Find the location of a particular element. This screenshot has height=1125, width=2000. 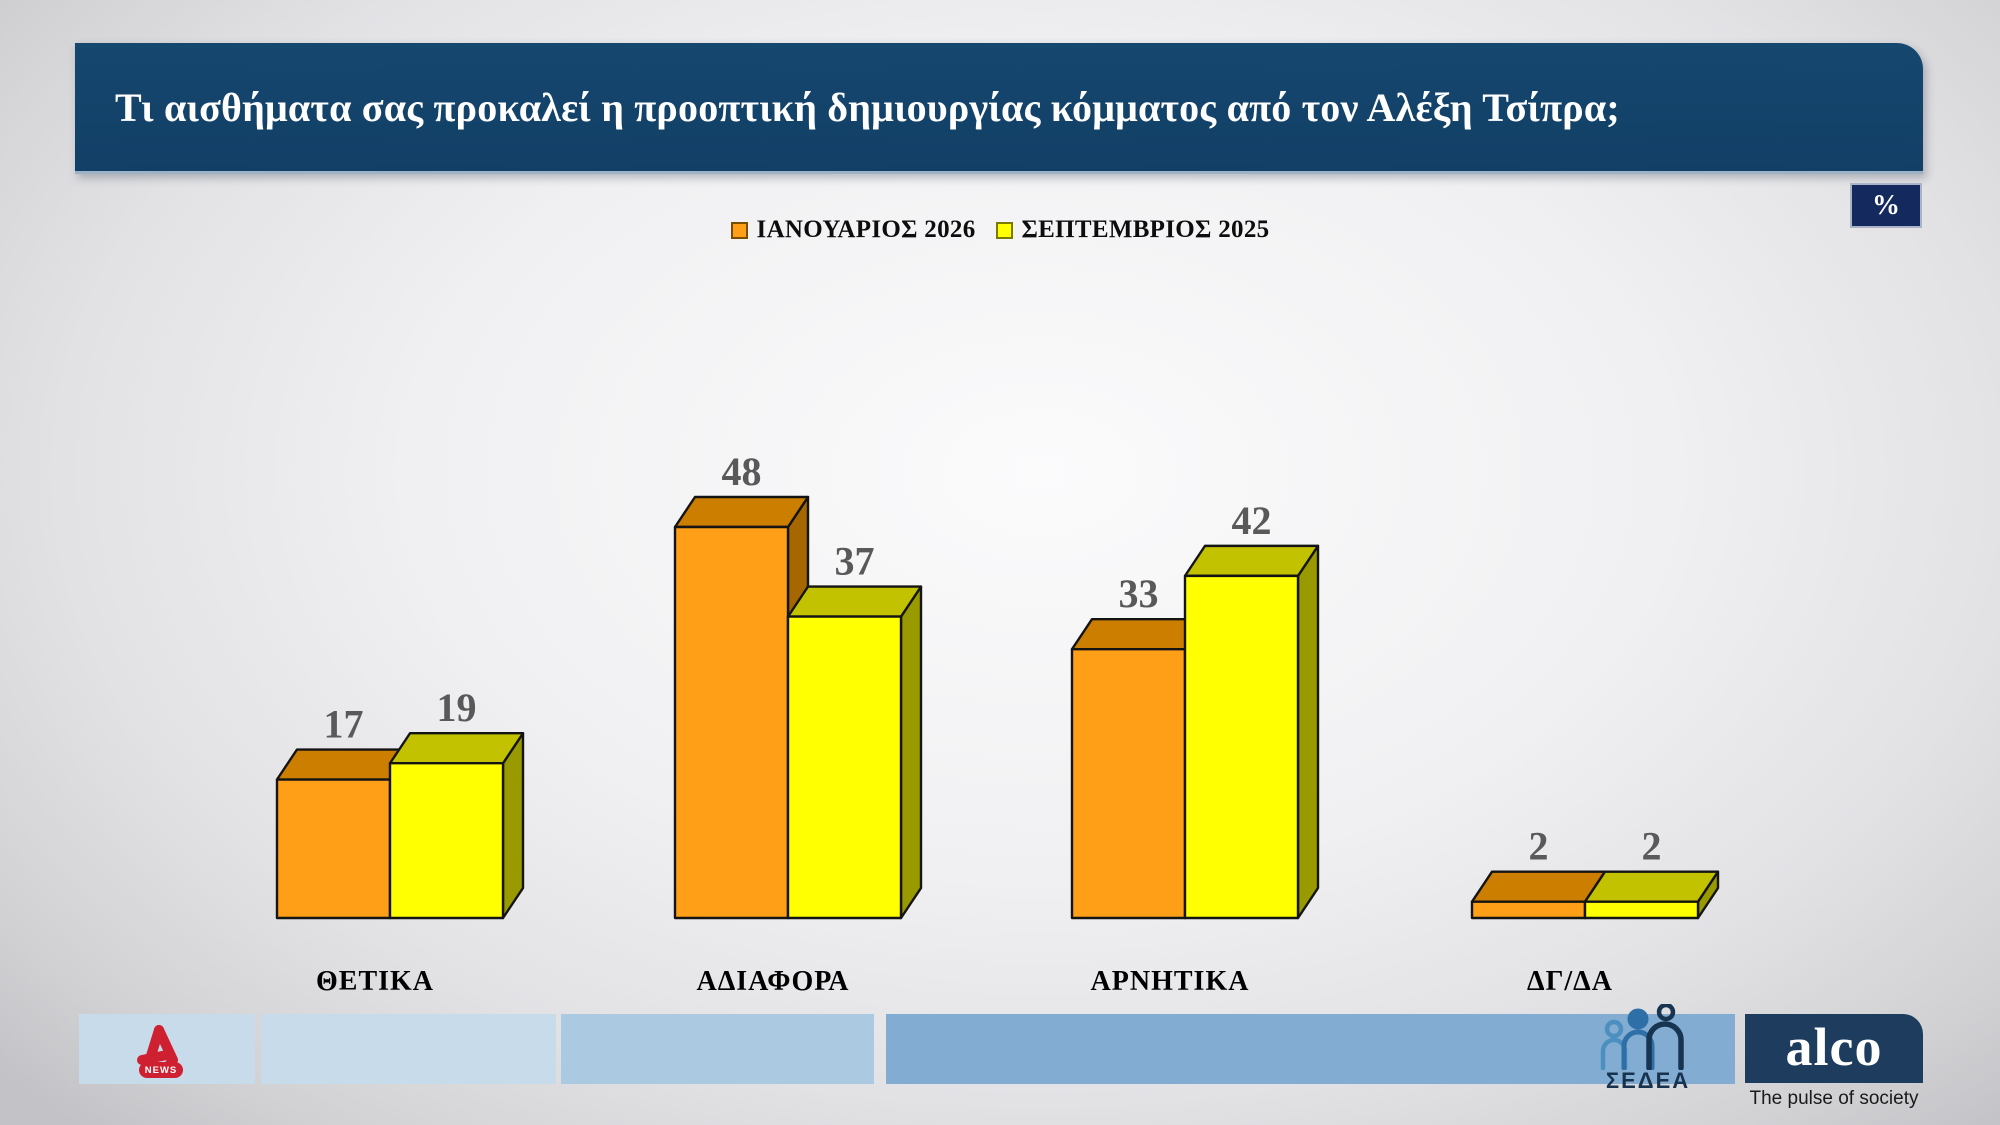

bar-group-3: 2 2 ΔΓ/ΔΑ is located at coordinates (1595, 910).